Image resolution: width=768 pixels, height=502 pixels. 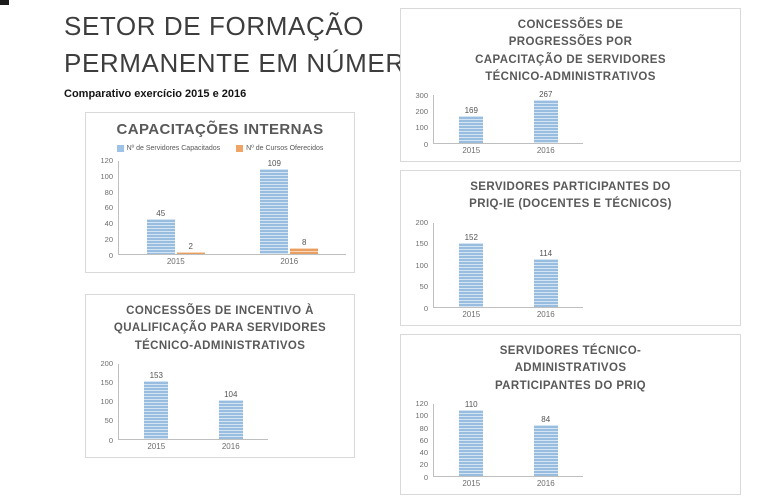 I want to click on bar-group: 267 2016, so click(x=545, y=123).